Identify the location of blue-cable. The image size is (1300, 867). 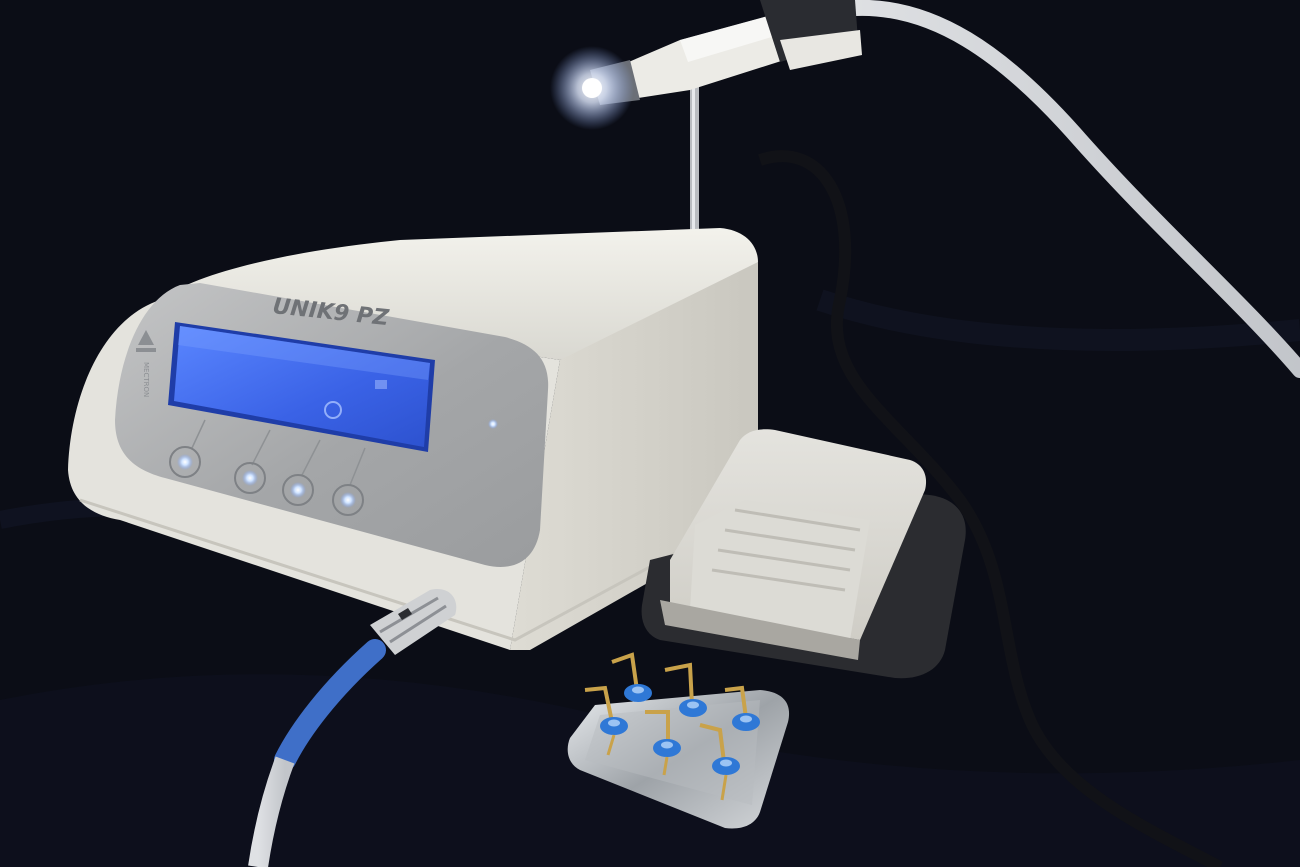
(330, 705).